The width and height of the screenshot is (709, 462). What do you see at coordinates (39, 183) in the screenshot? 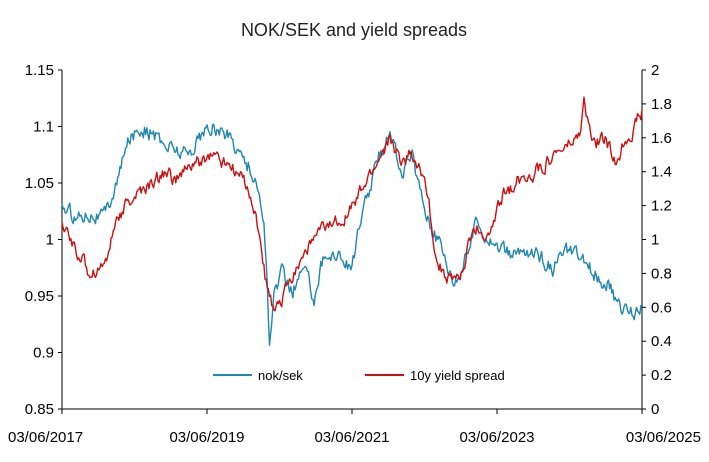
I see `left-tick-label: 1.05` at bounding box center [39, 183].